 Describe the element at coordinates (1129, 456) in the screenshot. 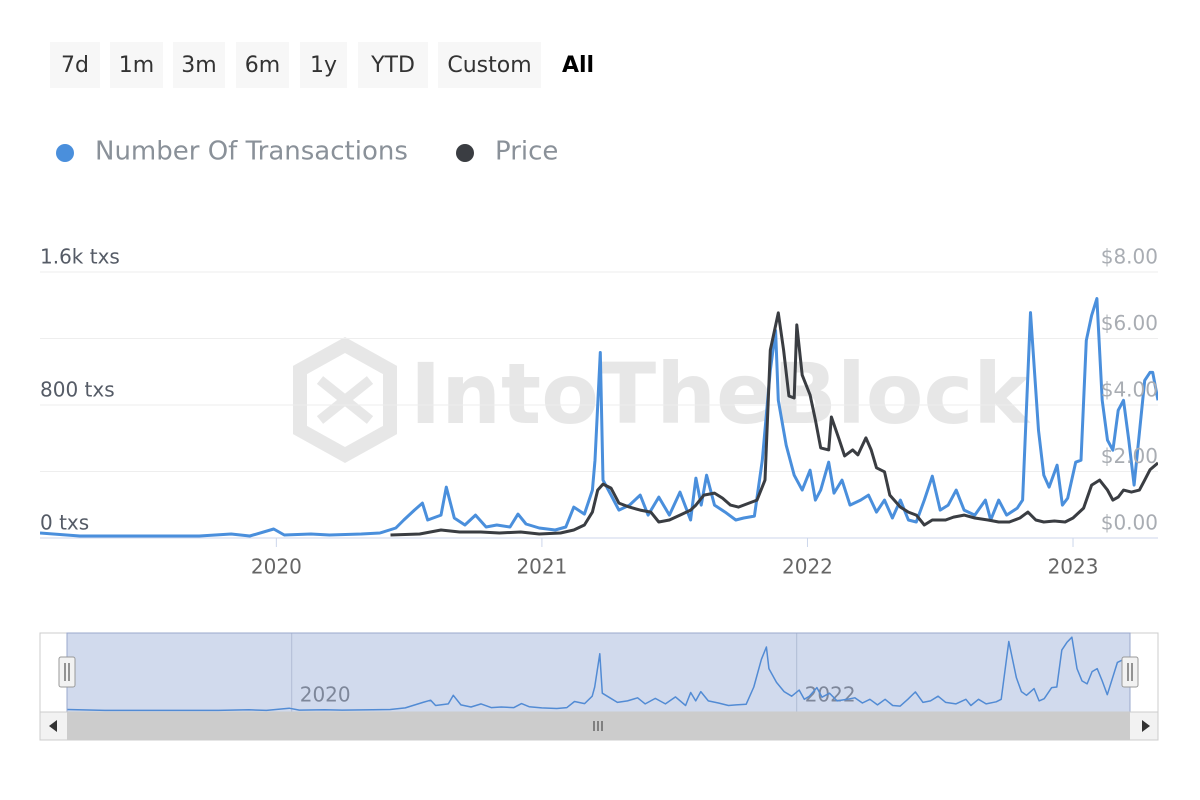

I see `y2-tick-label: $2.00` at that location.